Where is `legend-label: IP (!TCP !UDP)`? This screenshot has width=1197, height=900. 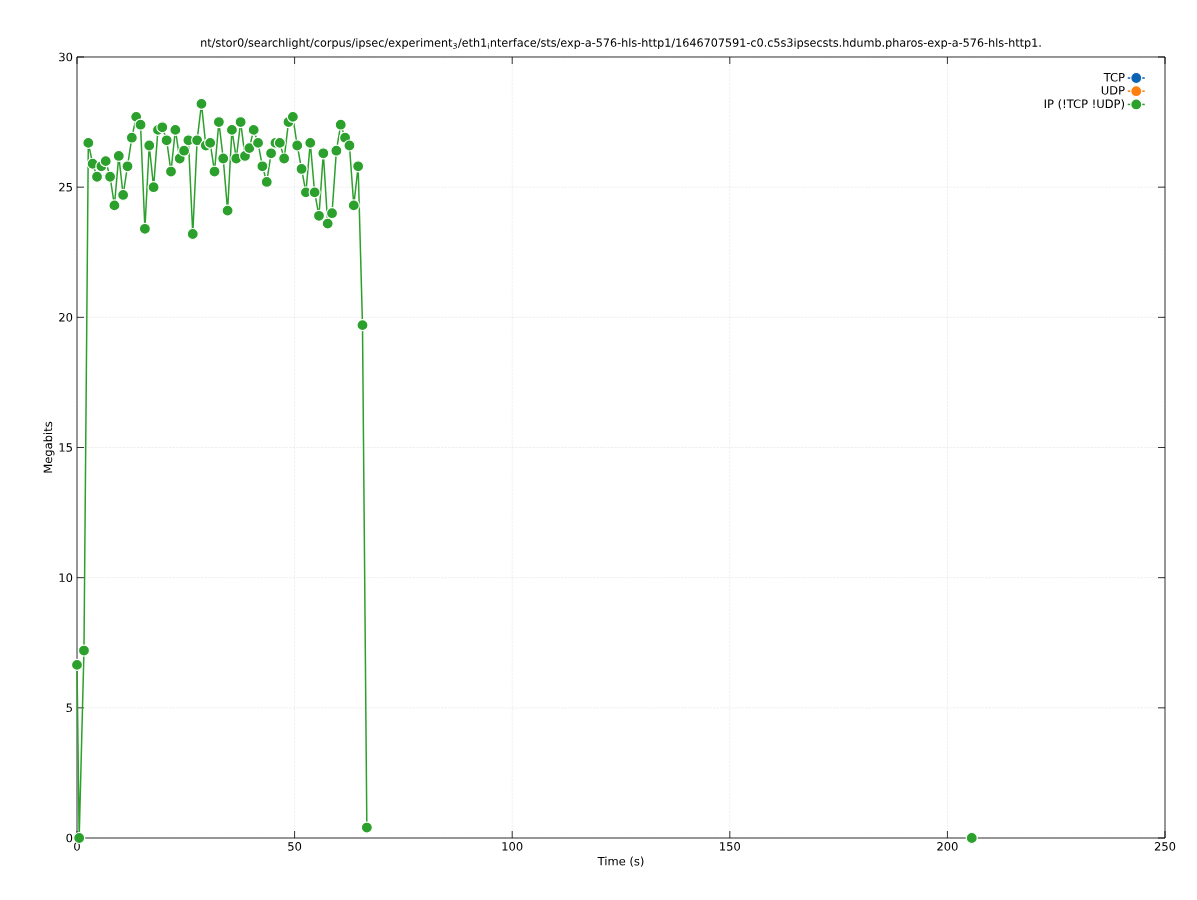
legend-label: IP (!TCP !UDP) is located at coordinates (1084, 104).